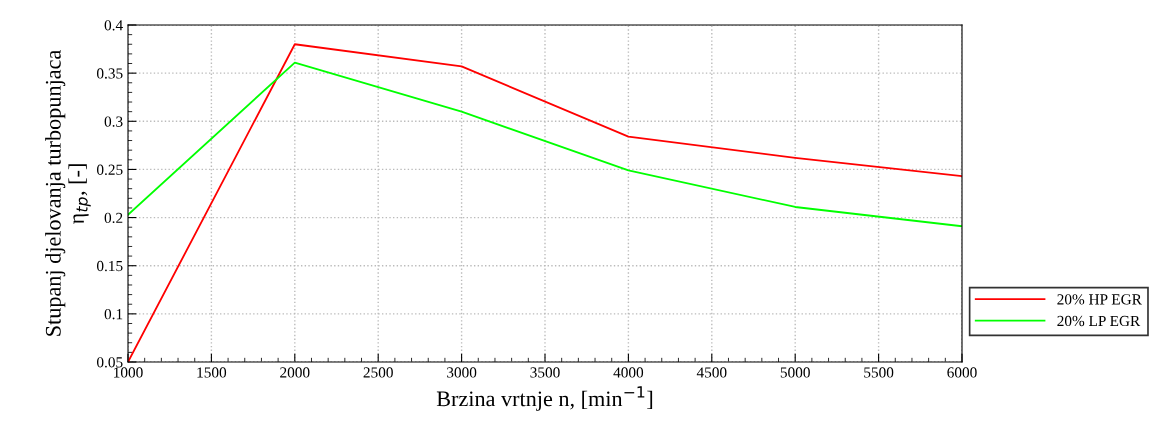 The image size is (1173, 437). I want to click on y-tick-label: 0.4, so click(113, 25).